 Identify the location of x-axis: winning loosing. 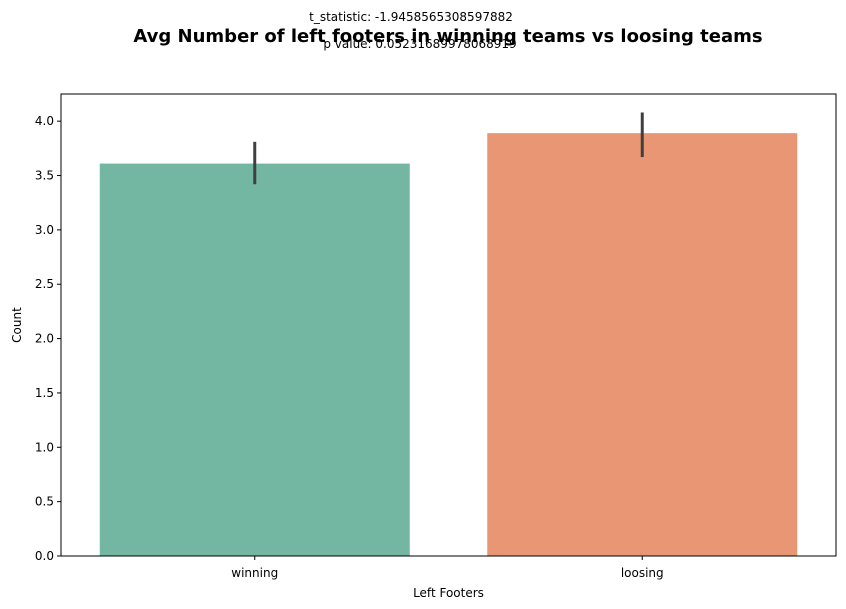
(447, 568).